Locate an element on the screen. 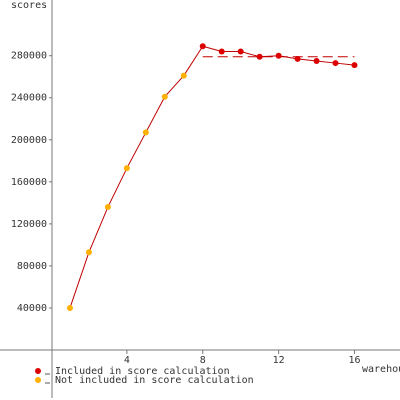 This screenshot has width=400, height=400. y-tick-label: 80000 is located at coordinates (32, 266).